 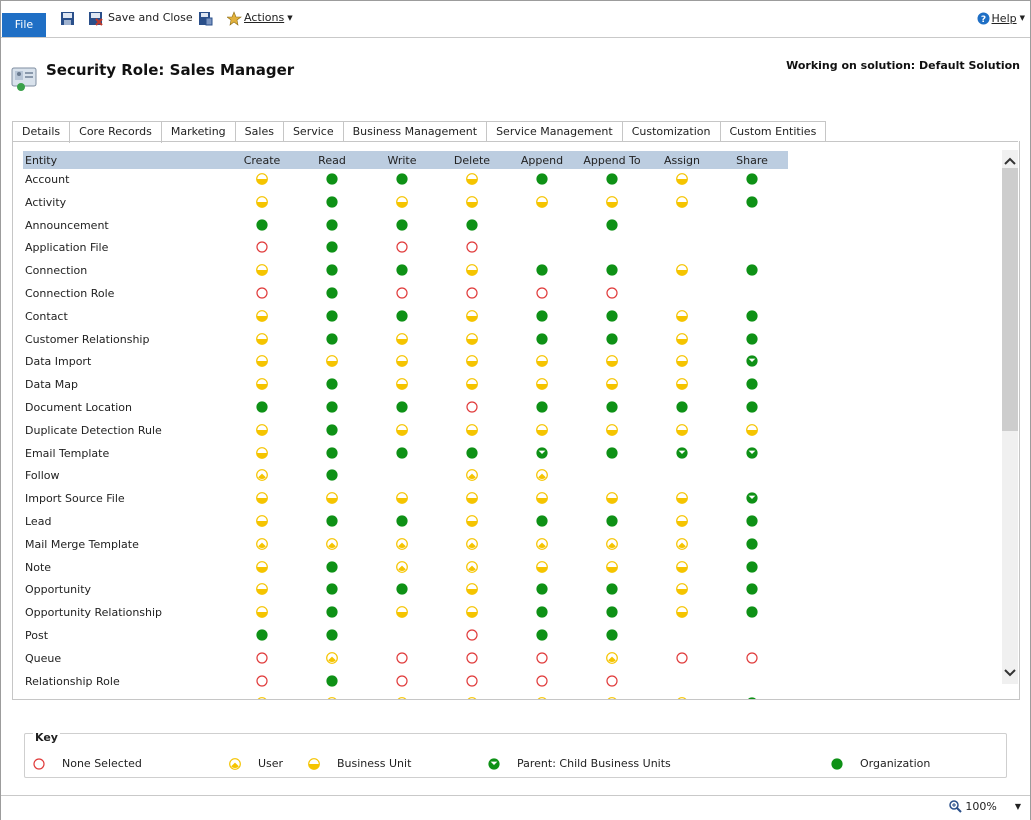 What do you see at coordinates (259, 131) in the screenshot?
I see `tab-sales: Sales` at bounding box center [259, 131].